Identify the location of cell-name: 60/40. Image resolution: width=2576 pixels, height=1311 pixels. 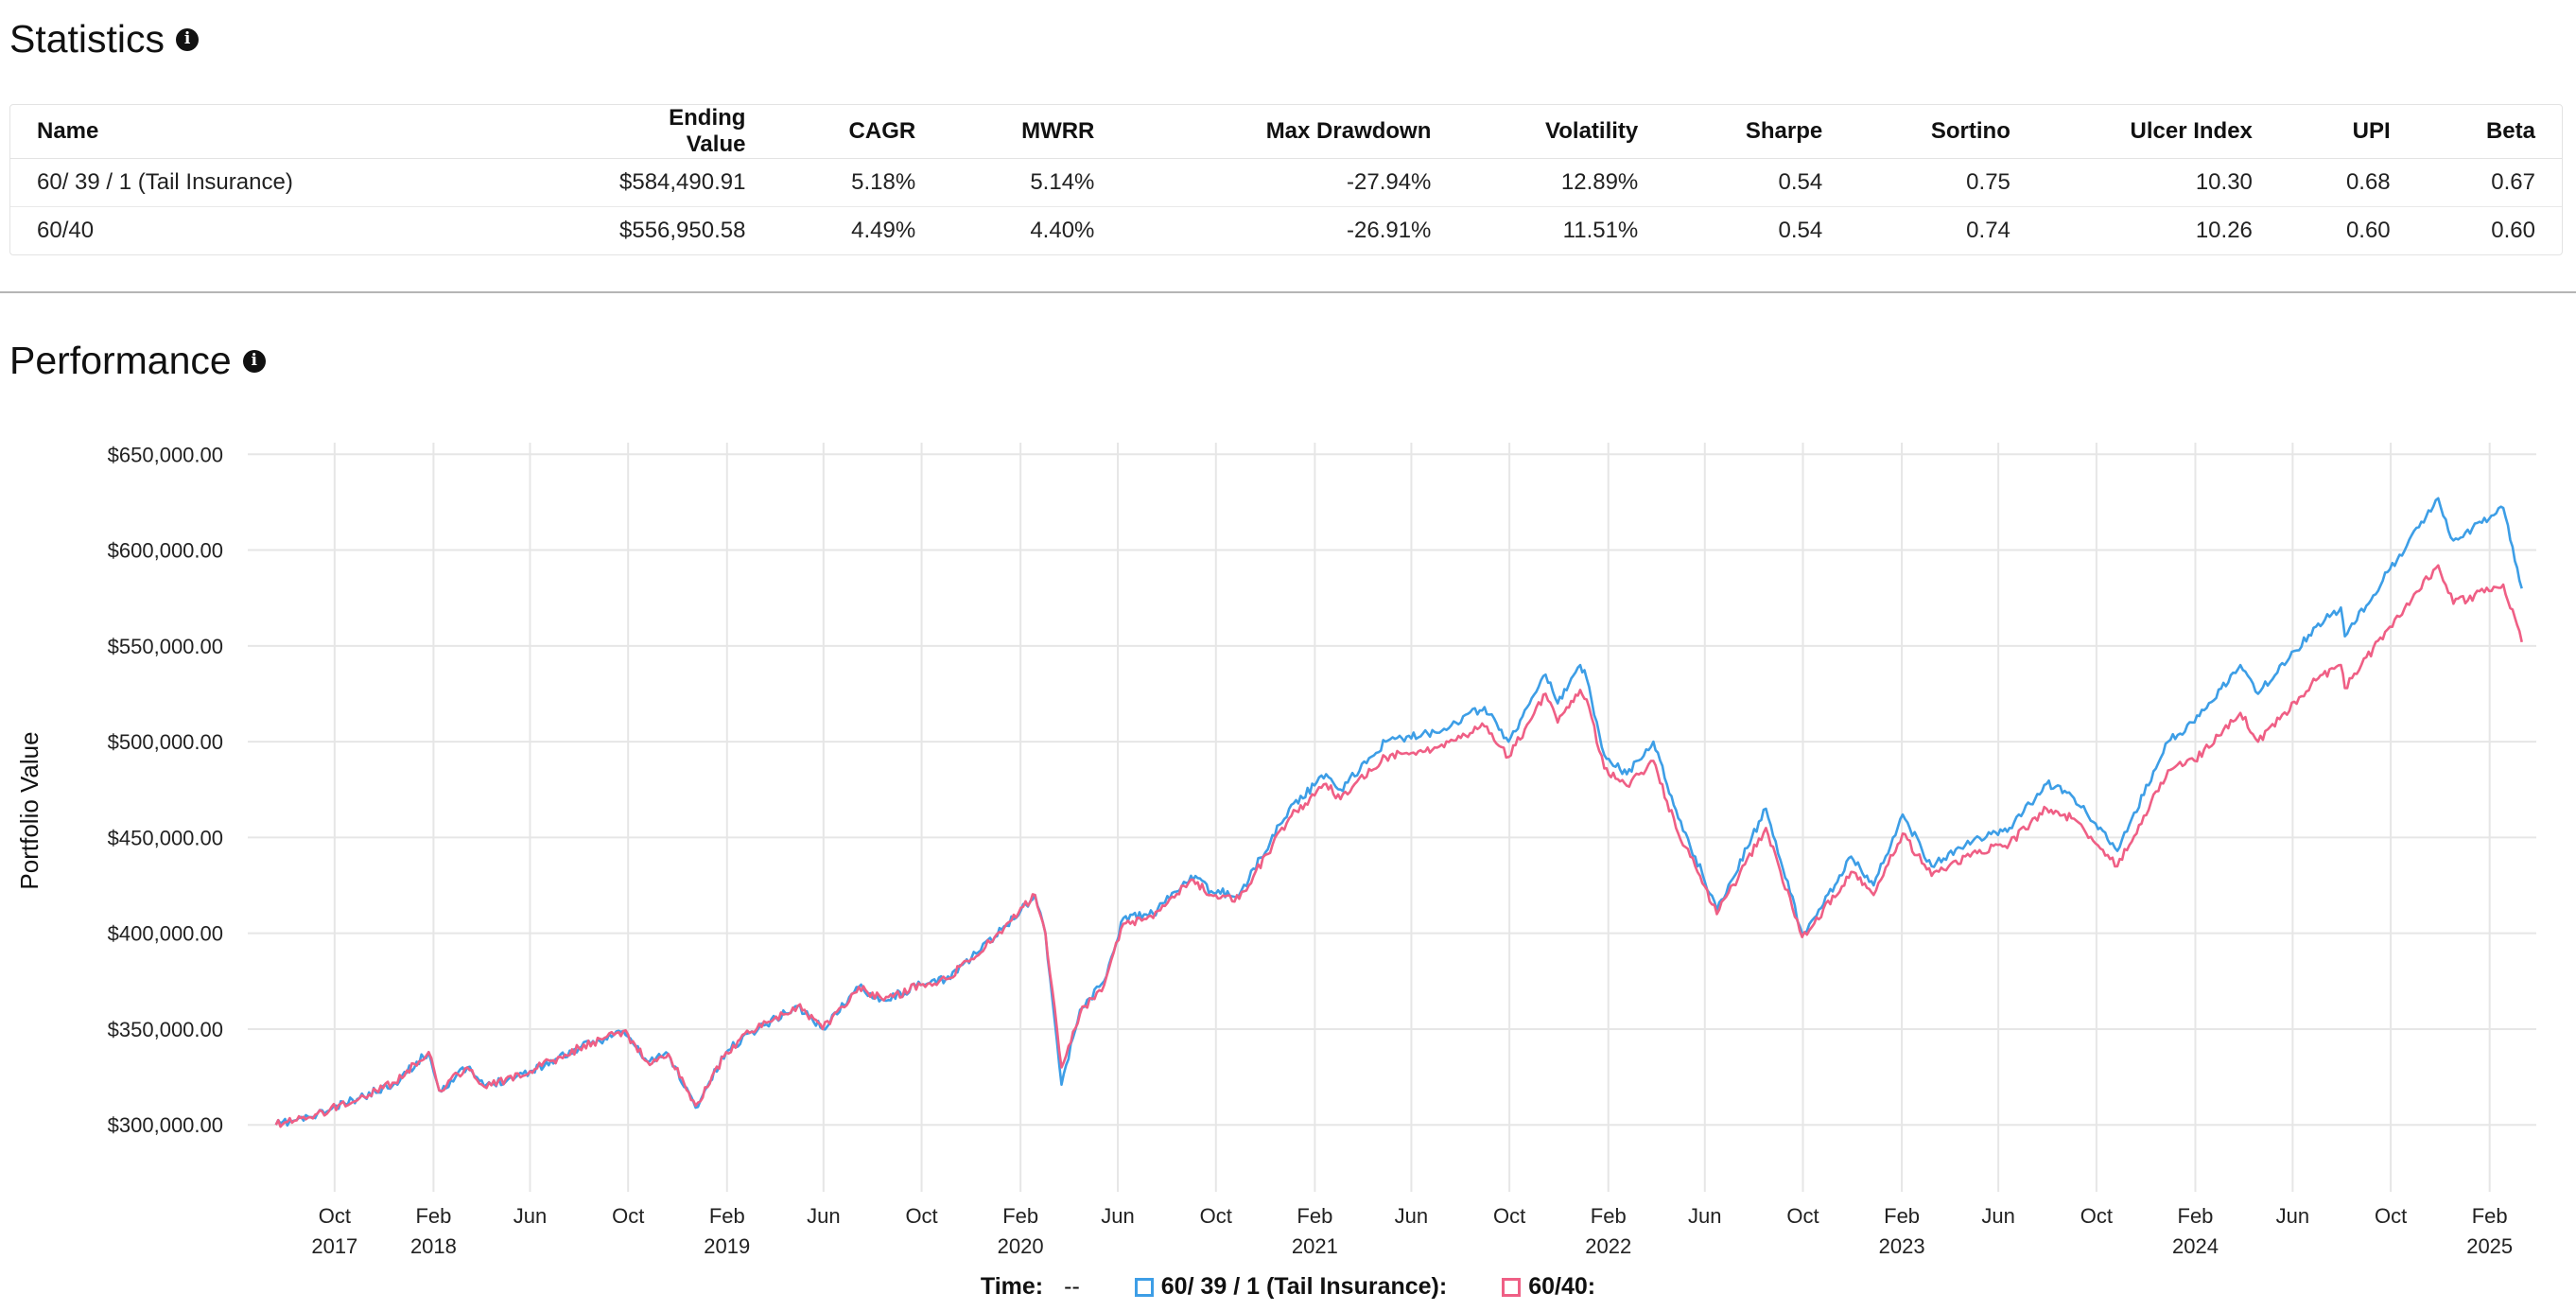
(66, 230).